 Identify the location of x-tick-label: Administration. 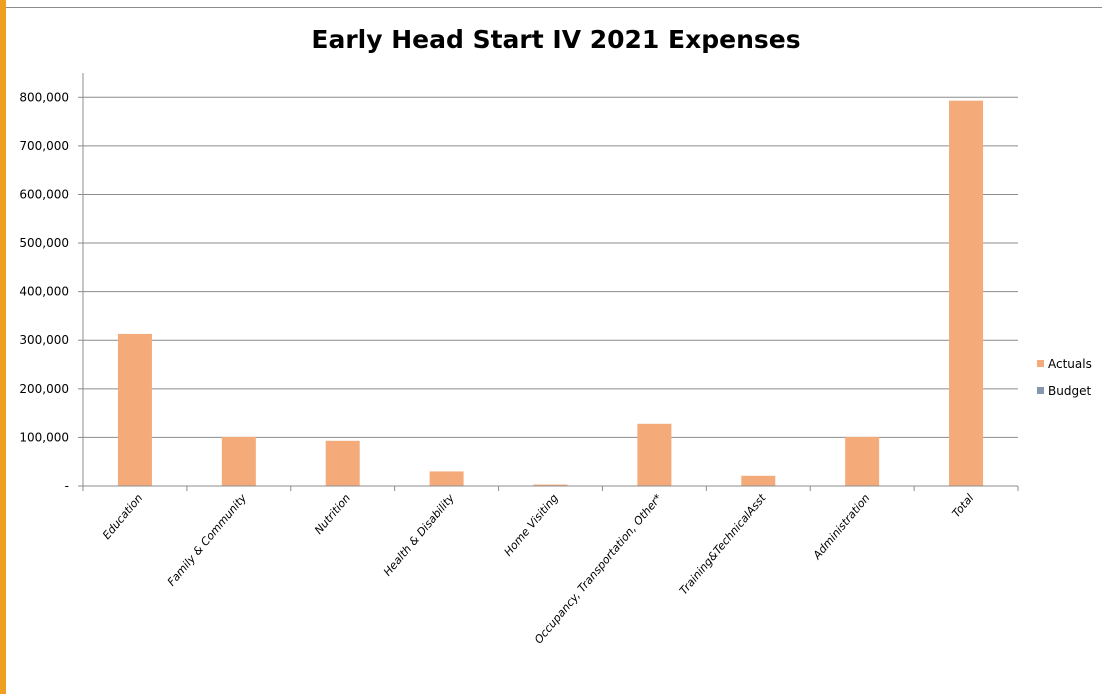
(841, 527).